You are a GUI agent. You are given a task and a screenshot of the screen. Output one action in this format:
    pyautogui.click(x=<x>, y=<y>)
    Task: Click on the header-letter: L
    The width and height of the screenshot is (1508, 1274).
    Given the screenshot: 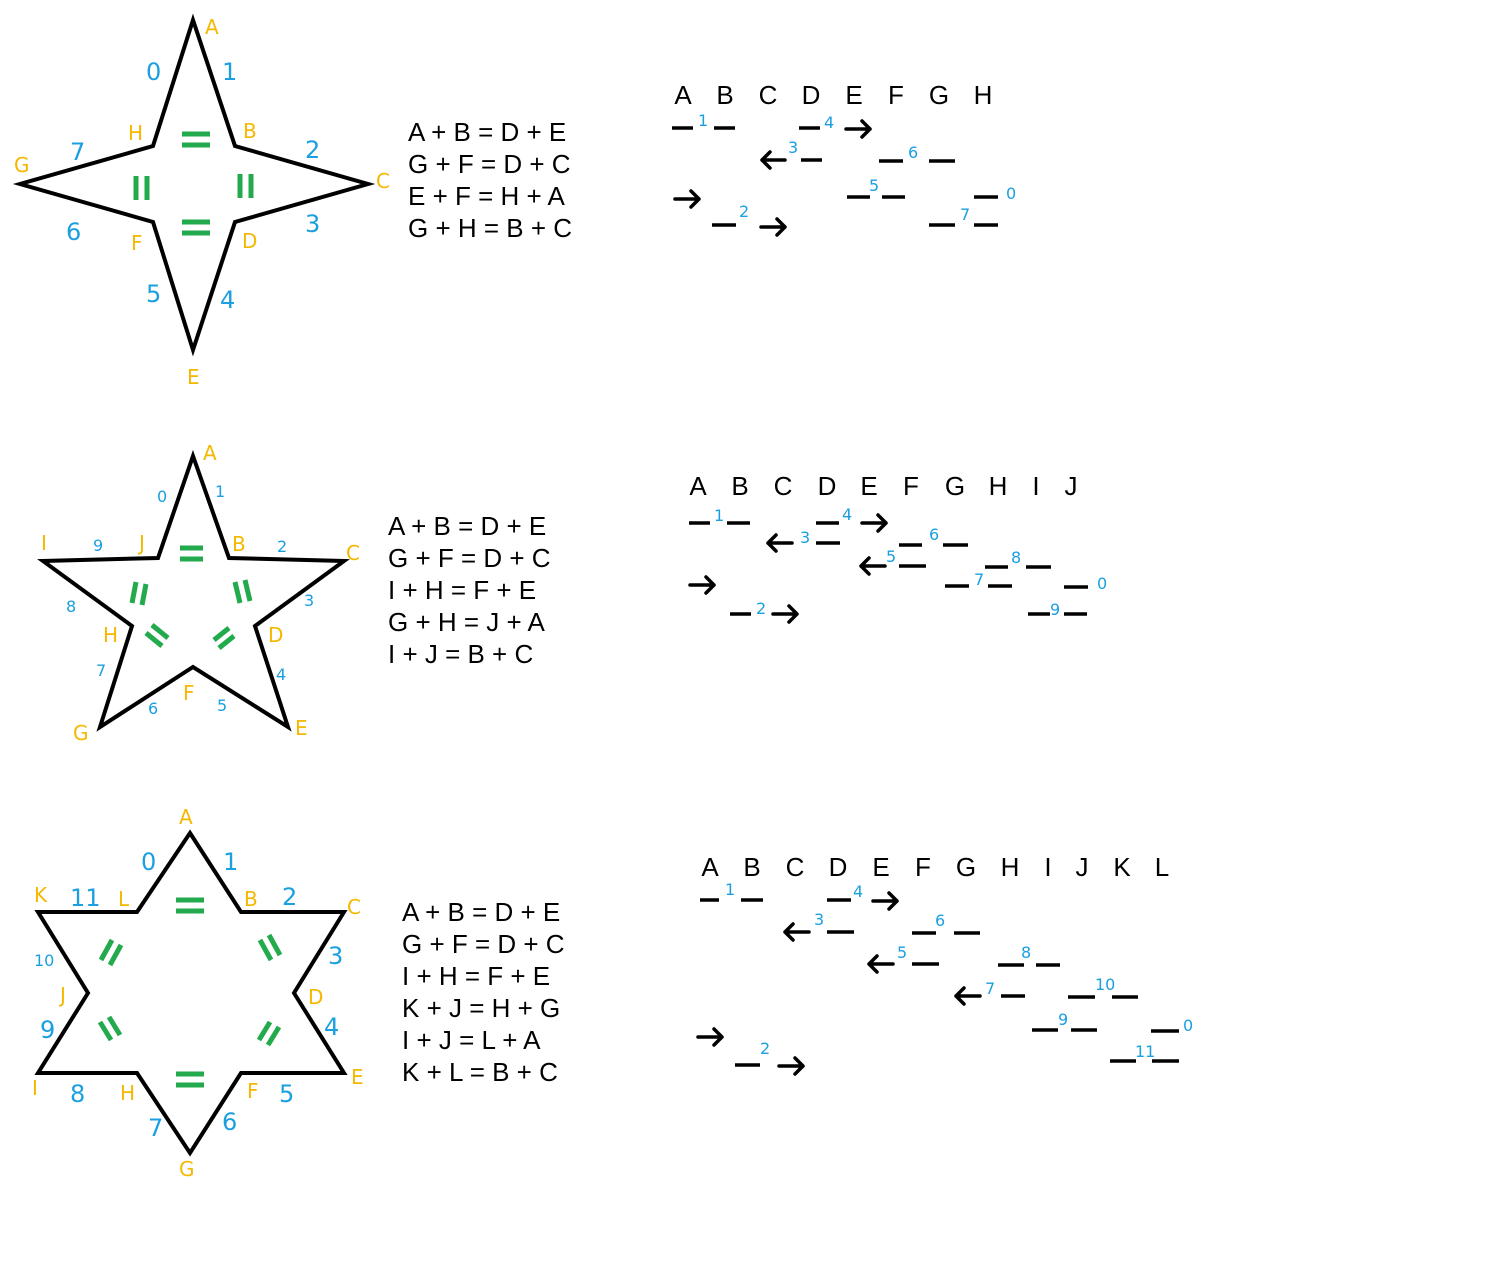 What is the action you would take?
    pyautogui.click(x=1162, y=867)
    